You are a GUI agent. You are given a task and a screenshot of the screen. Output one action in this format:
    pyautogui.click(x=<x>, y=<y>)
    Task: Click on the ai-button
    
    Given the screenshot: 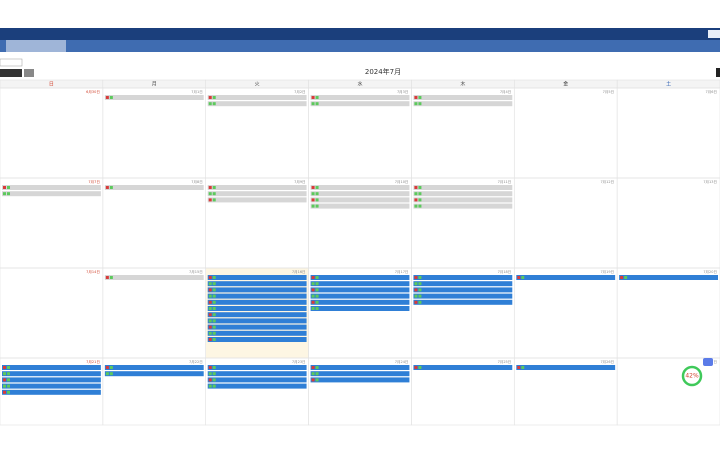 What is the action you would take?
    pyautogui.click(x=708, y=362)
    